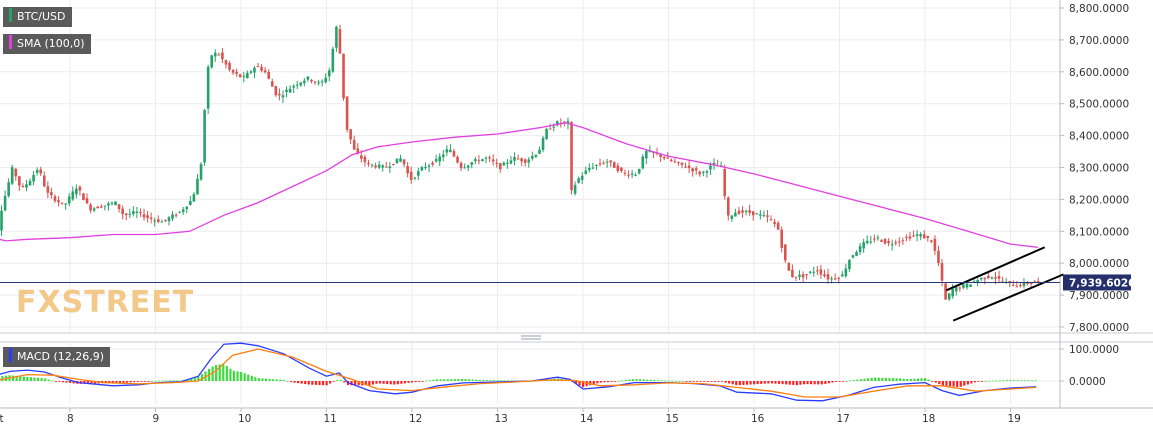 The height and width of the screenshot is (430, 1153). I want to click on y-tick-label: 8,000.0000, so click(1099, 264).